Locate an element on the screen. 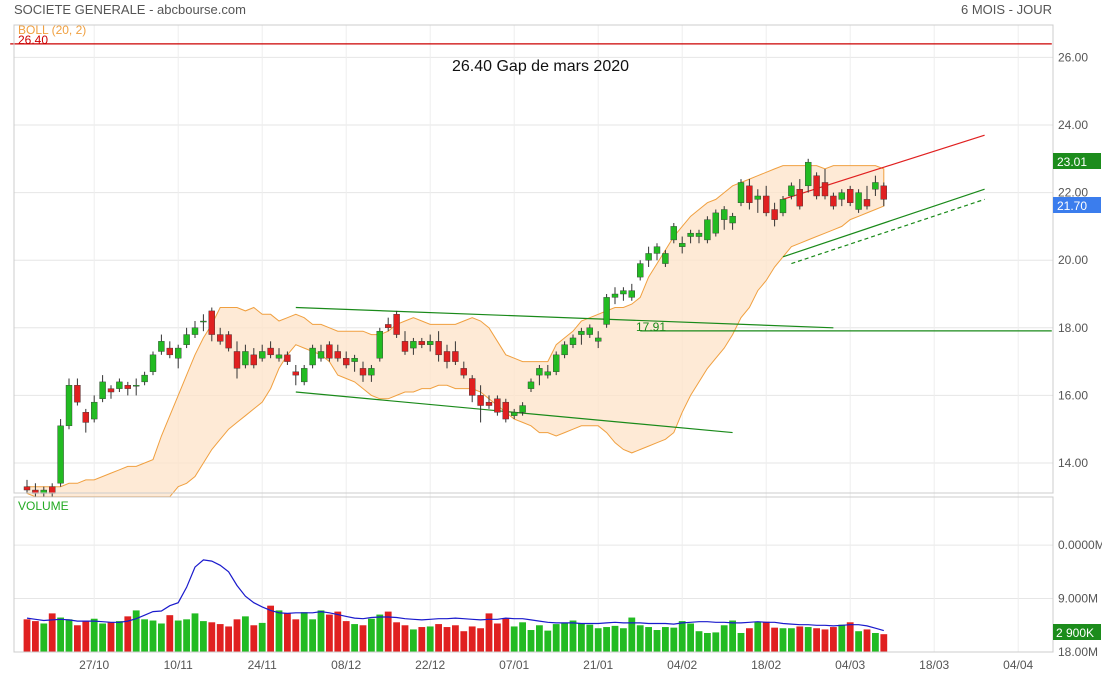 Image resolution: width=1102 pixels, height=677 pixels. volume-moving-average is located at coordinates (455, 595).